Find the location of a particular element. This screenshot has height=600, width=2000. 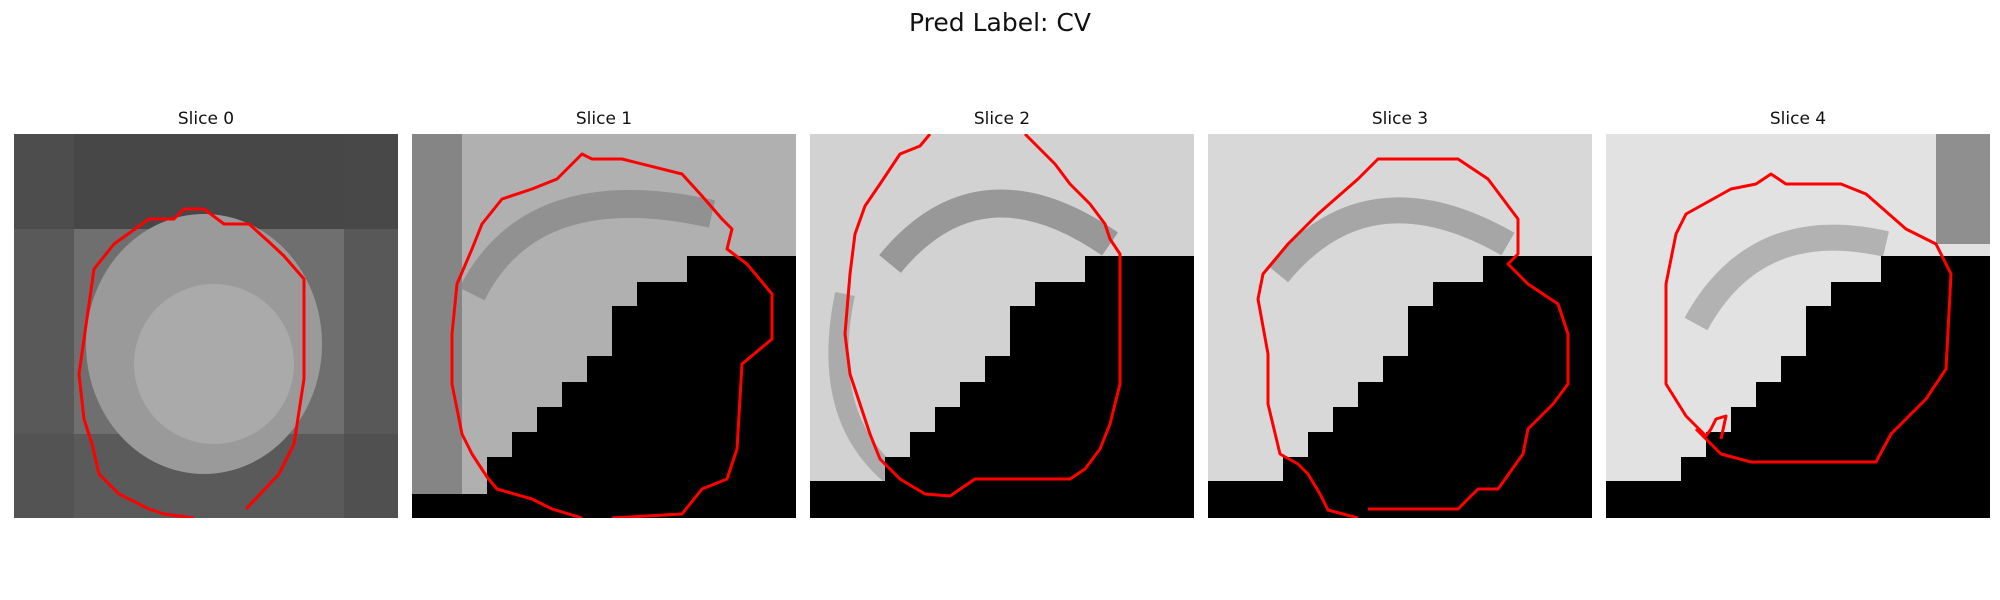

figure-title: Pred Label: CV is located at coordinates (1000, 22).